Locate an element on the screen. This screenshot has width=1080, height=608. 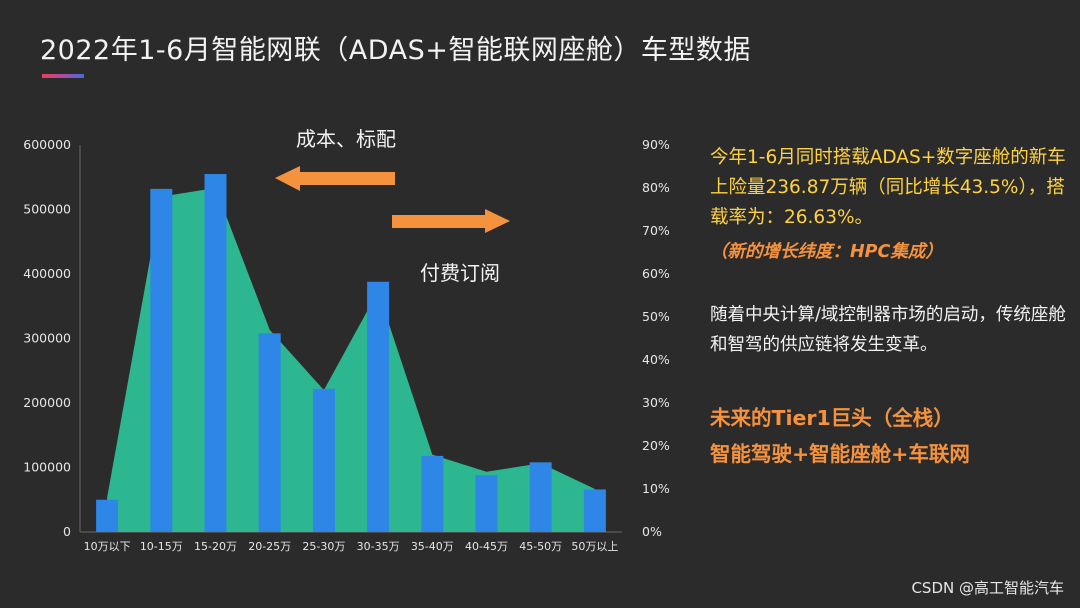
y-right-tick-label: 10% is located at coordinates (656, 488).